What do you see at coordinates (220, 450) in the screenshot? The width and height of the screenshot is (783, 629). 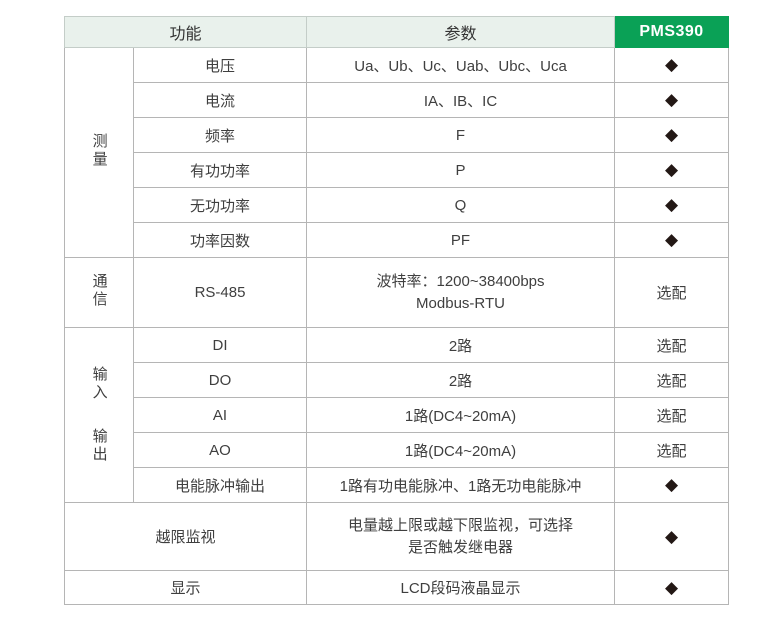 I see `func-cell: AO` at bounding box center [220, 450].